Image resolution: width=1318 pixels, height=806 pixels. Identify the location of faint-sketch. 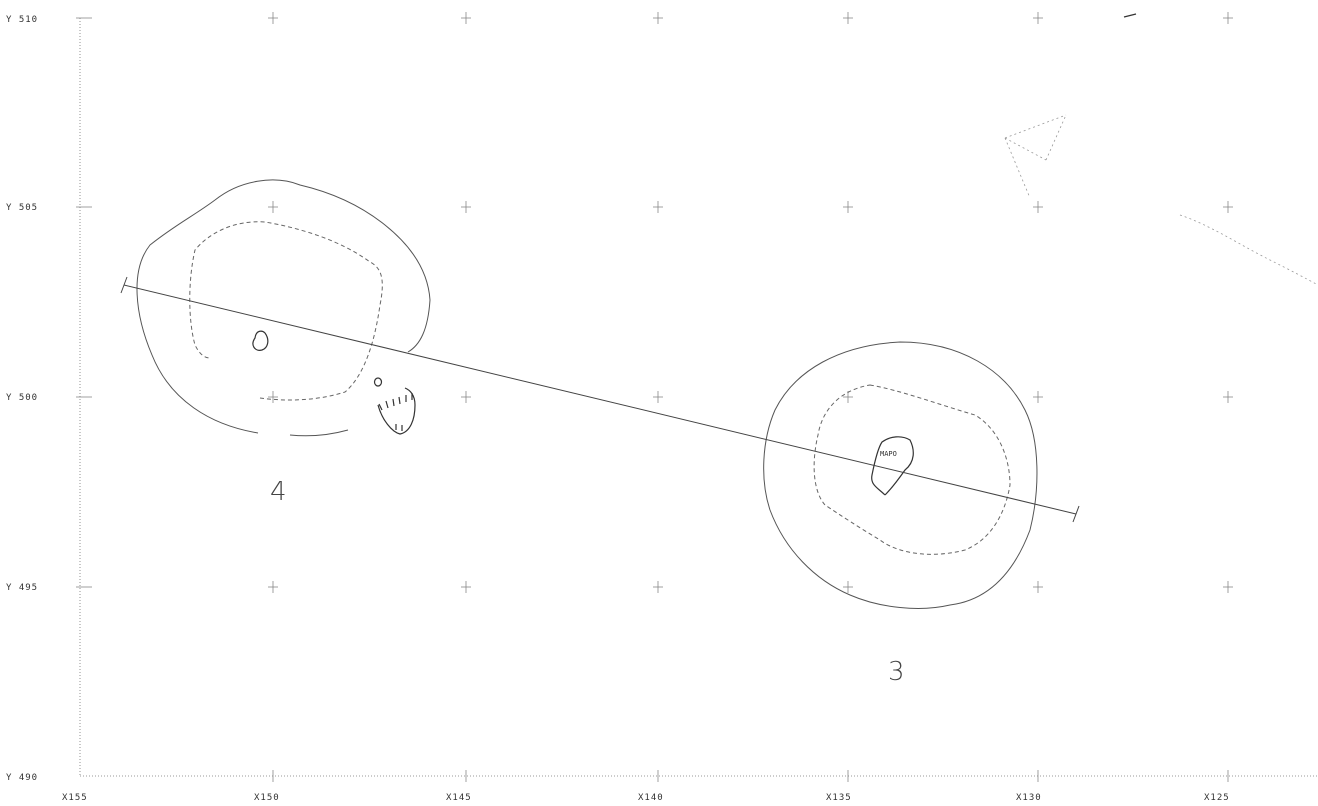
(1161, 149).